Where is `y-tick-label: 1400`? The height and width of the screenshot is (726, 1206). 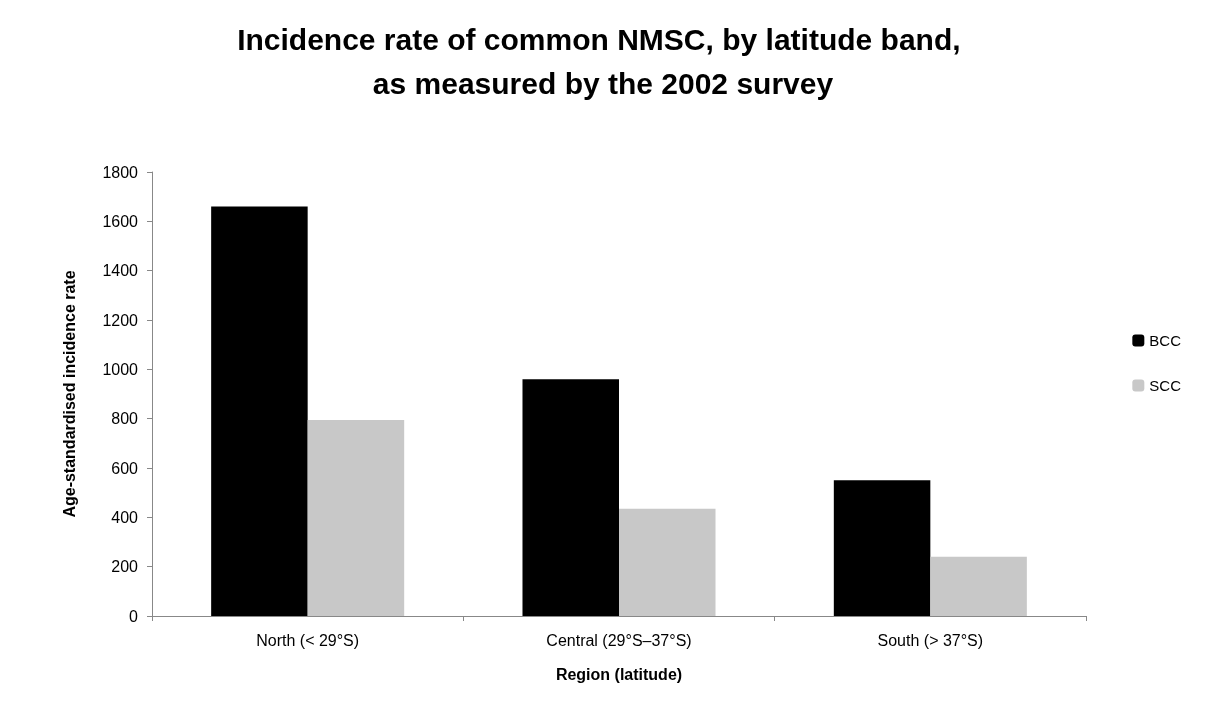 y-tick-label: 1400 is located at coordinates (120, 271).